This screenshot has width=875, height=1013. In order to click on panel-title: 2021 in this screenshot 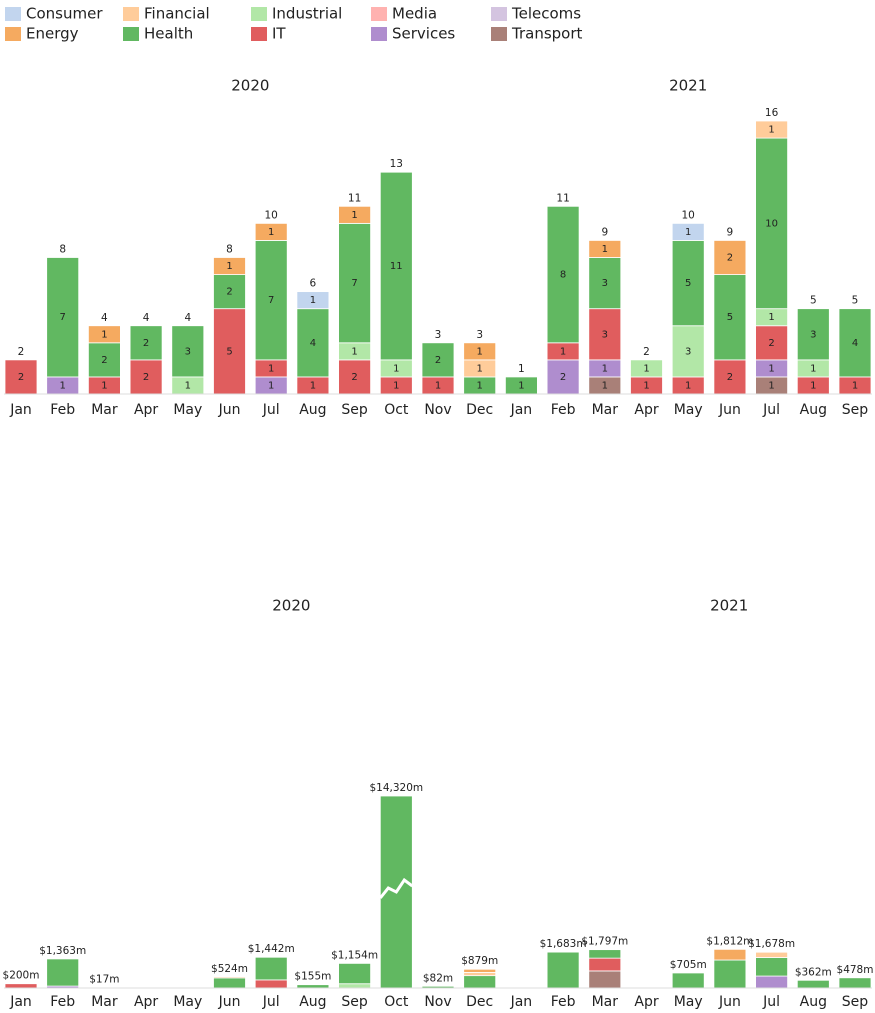, I will do `click(688, 86)`.